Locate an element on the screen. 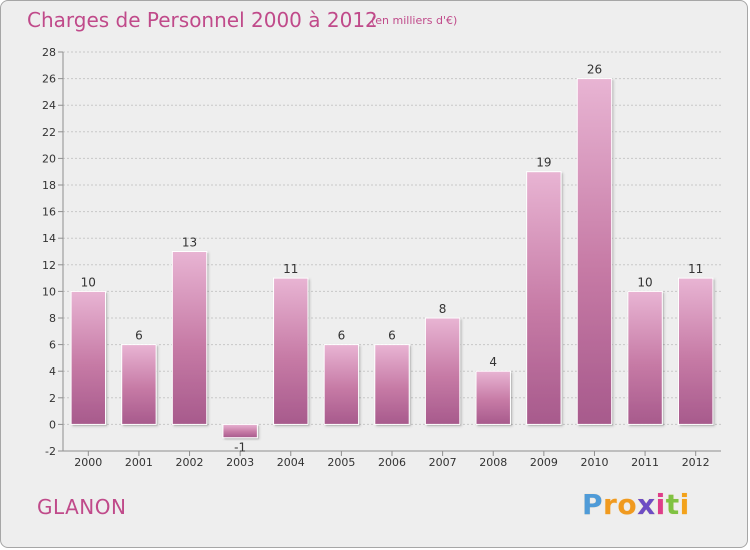 The height and width of the screenshot is (550, 750). x-tick-label: 2000 is located at coordinates (88, 462).